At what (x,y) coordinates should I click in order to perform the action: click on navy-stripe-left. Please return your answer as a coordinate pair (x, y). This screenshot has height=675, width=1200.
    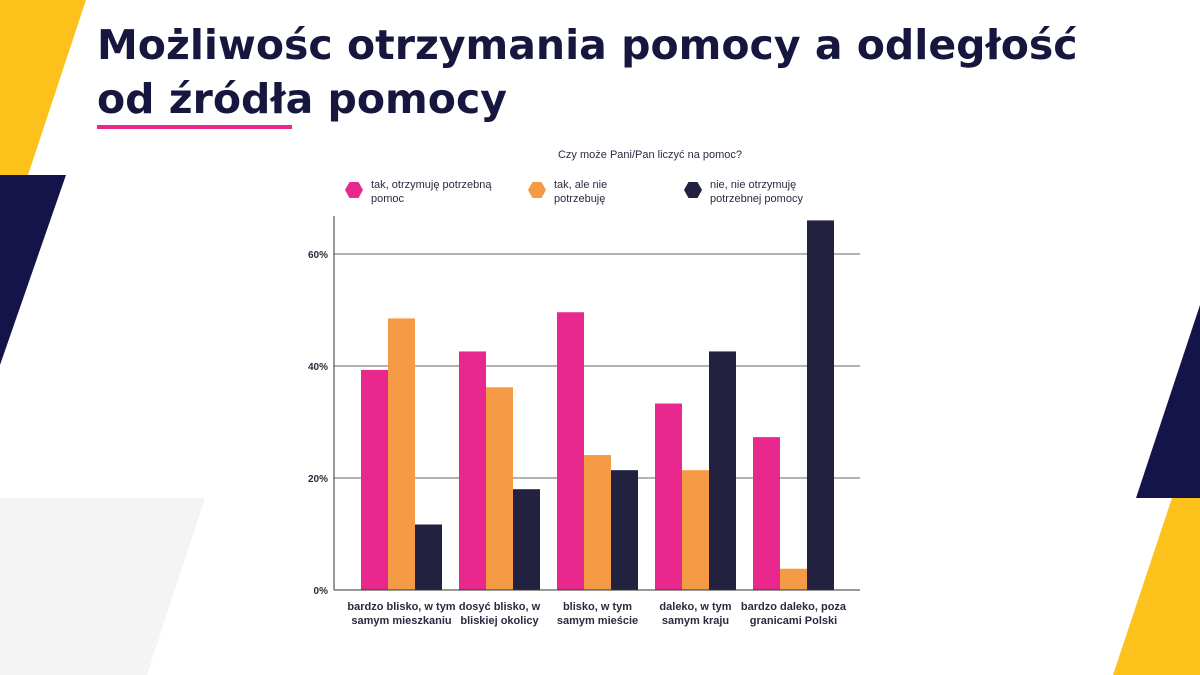
    Looking at the image, I should click on (33, 270).